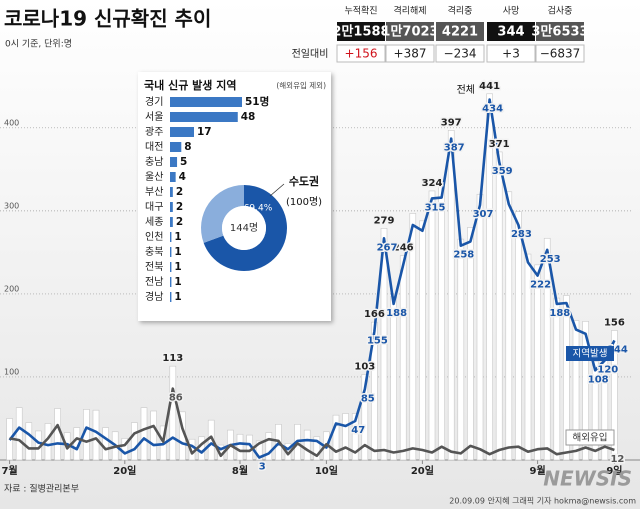 This screenshot has width=640, height=509. Describe the element at coordinates (204, 132) in the screenshot. I see `region-value: 17` at that location.